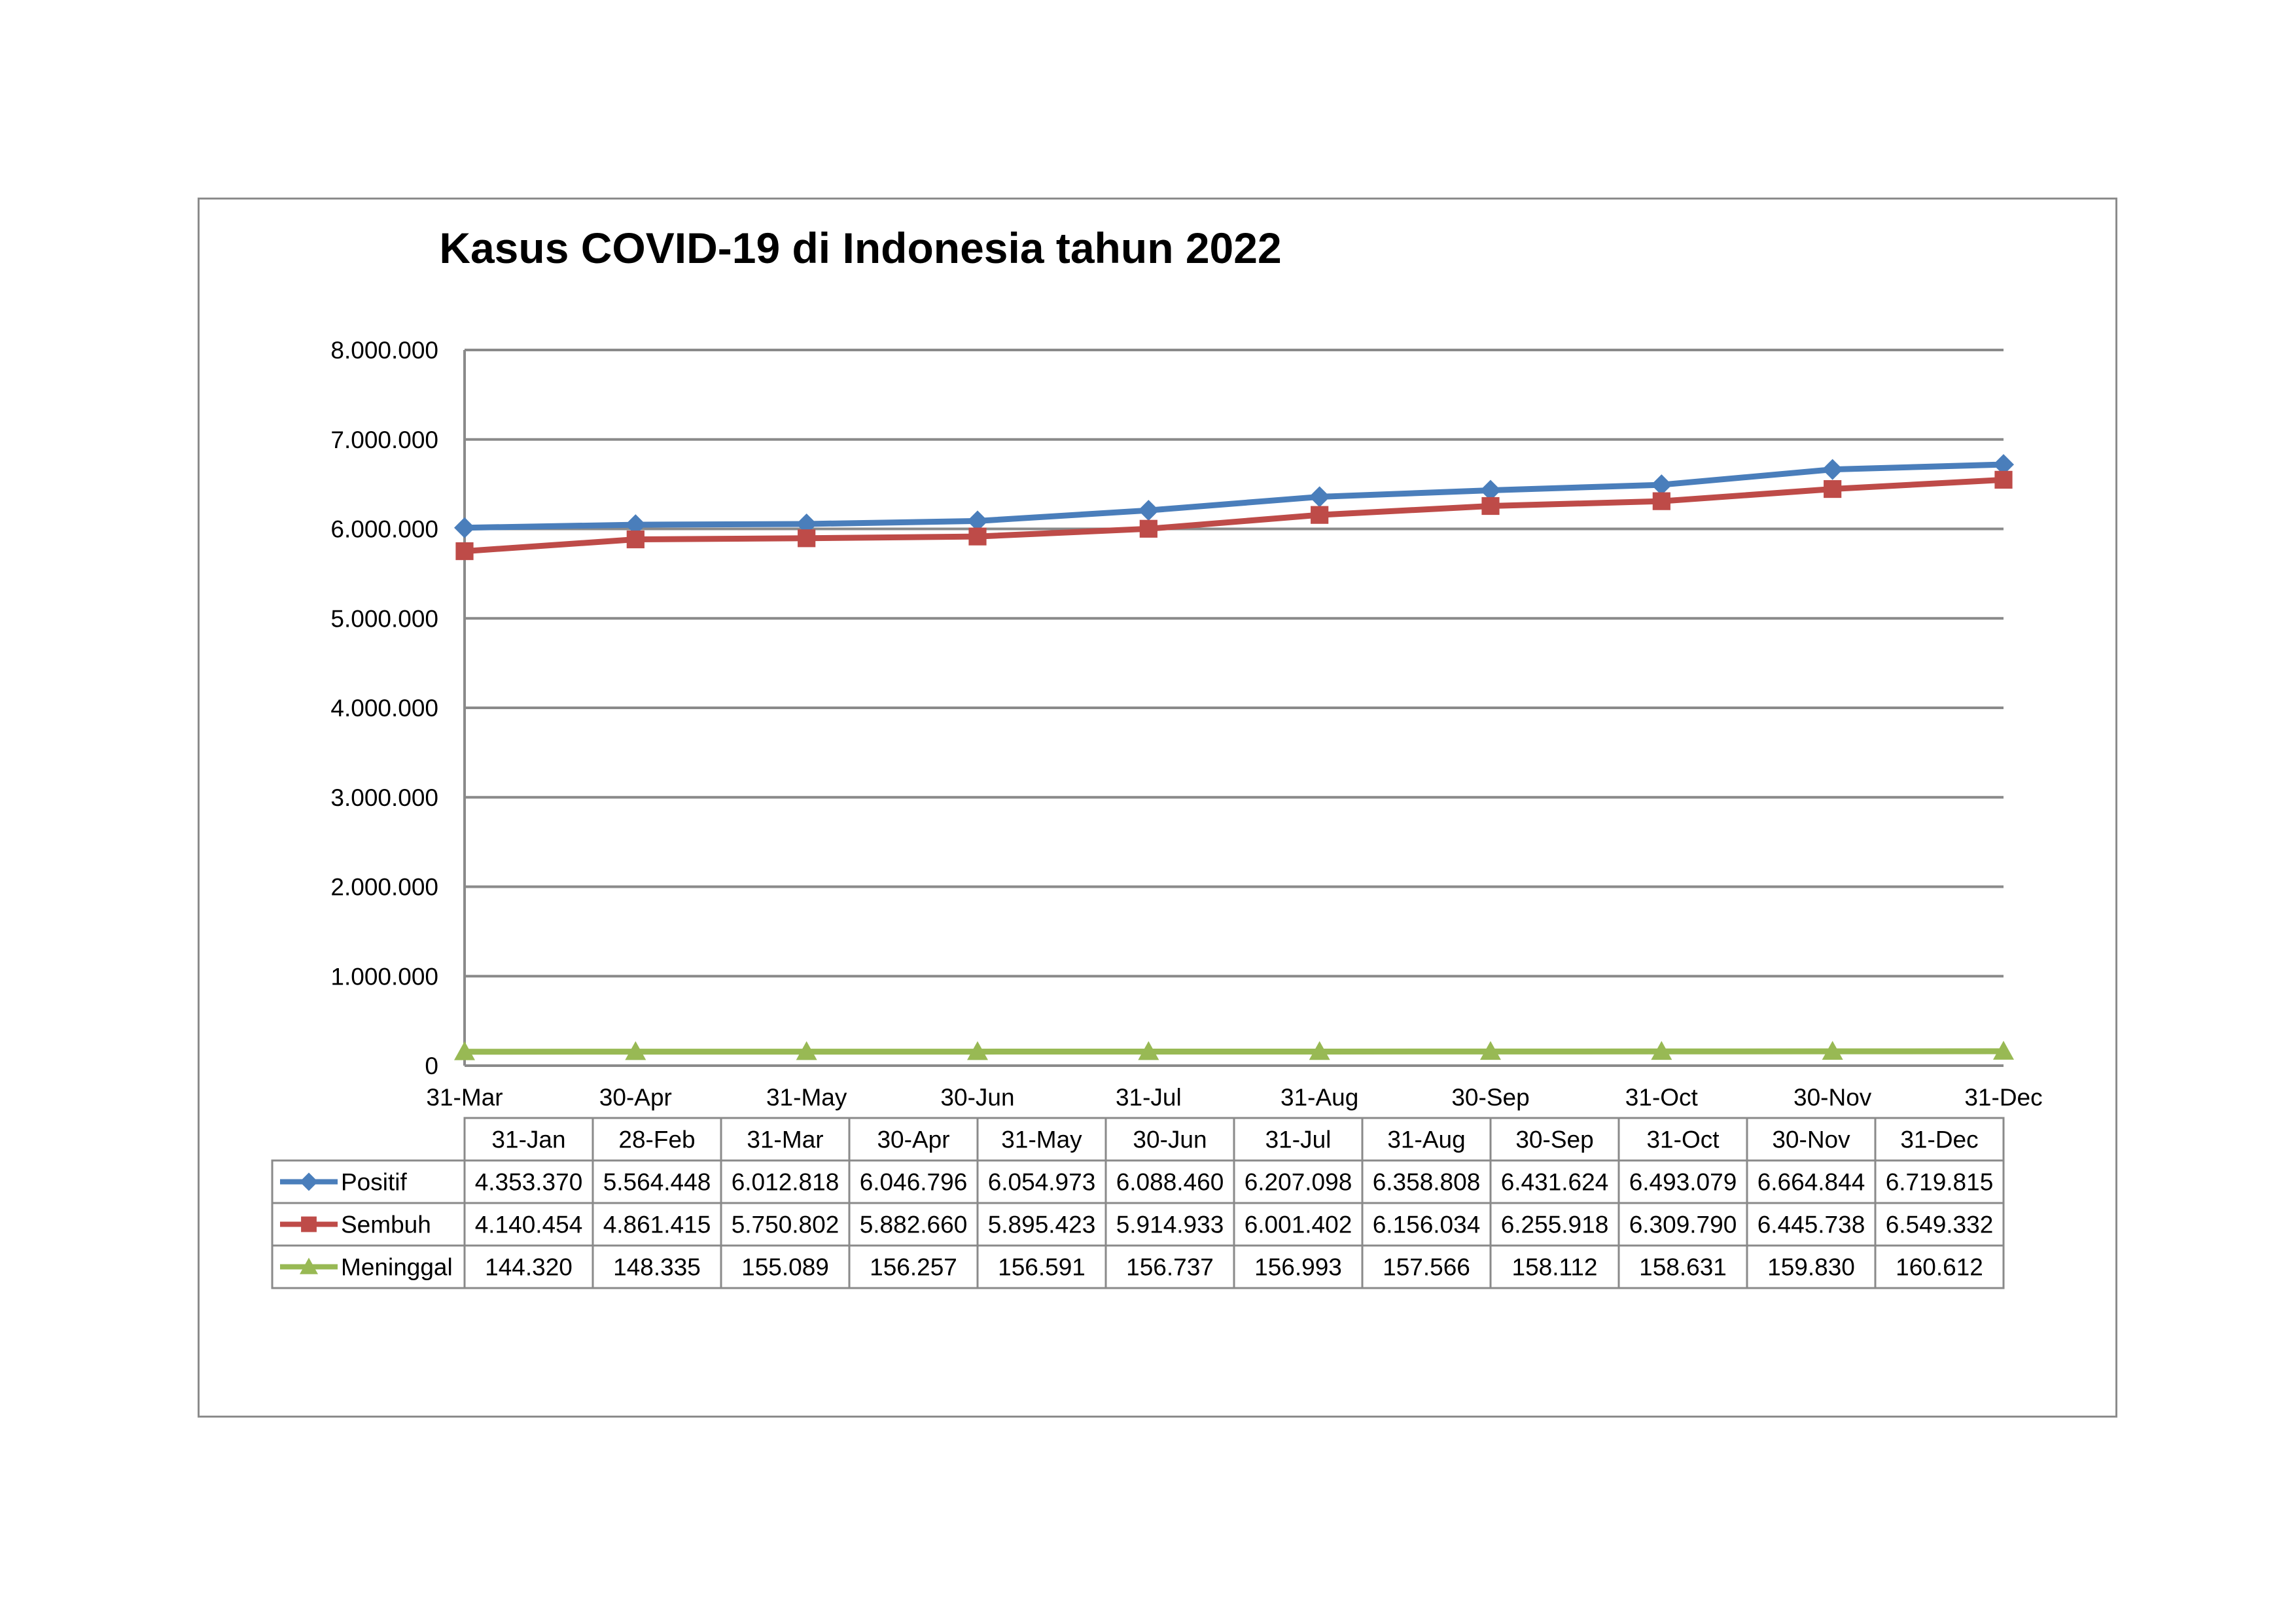 The width and height of the screenshot is (2296, 1623). I want to click on table-header-label: 31-Jul, so click(1298, 1139).